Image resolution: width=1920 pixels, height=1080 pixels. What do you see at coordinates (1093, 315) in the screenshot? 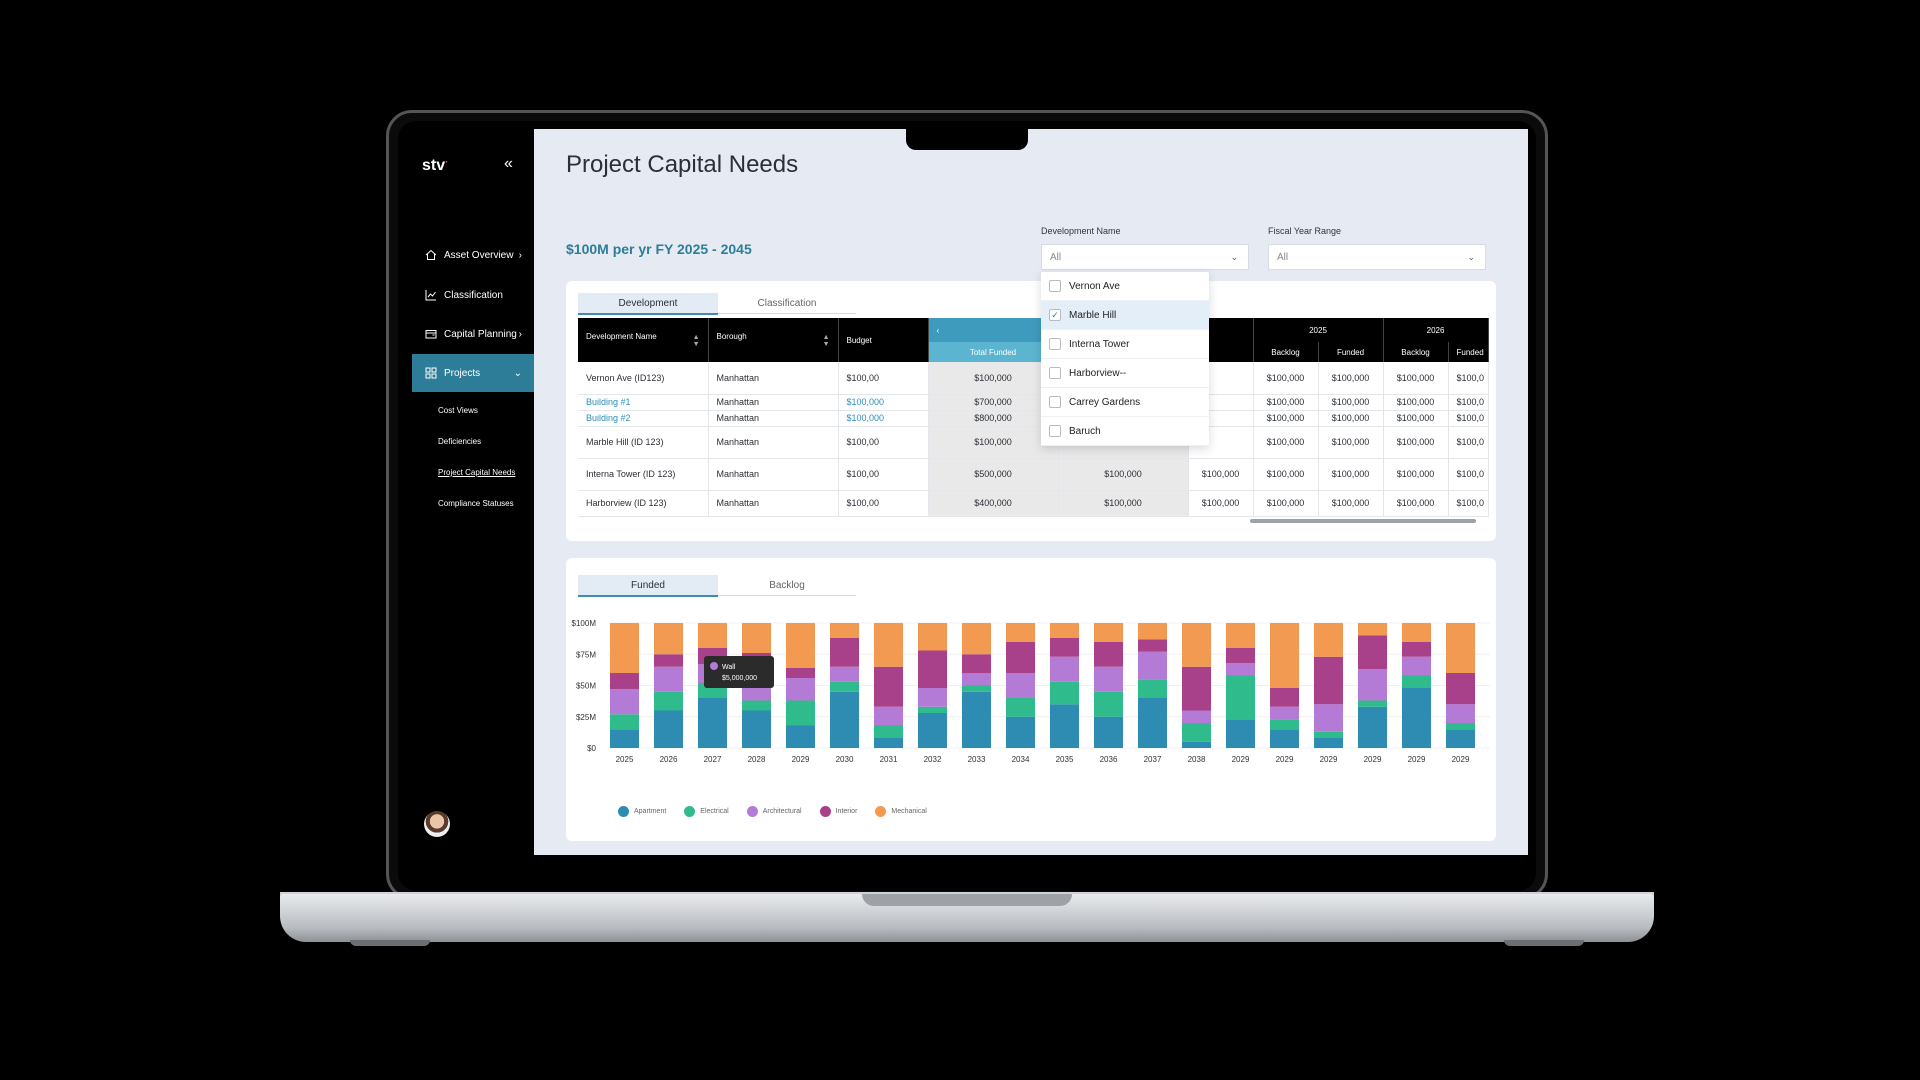
I see `dropdown-option-label: Marble Hill` at bounding box center [1093, 315].